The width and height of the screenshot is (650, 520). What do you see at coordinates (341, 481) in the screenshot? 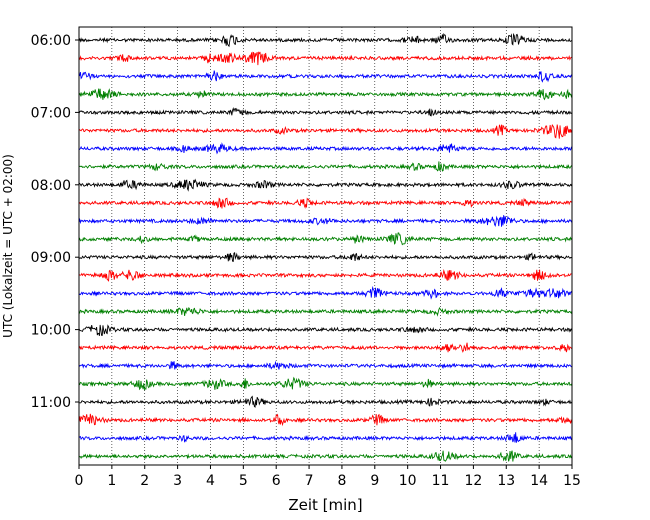
I see `x-tick-label: 8` at bounding box center [341, 481].